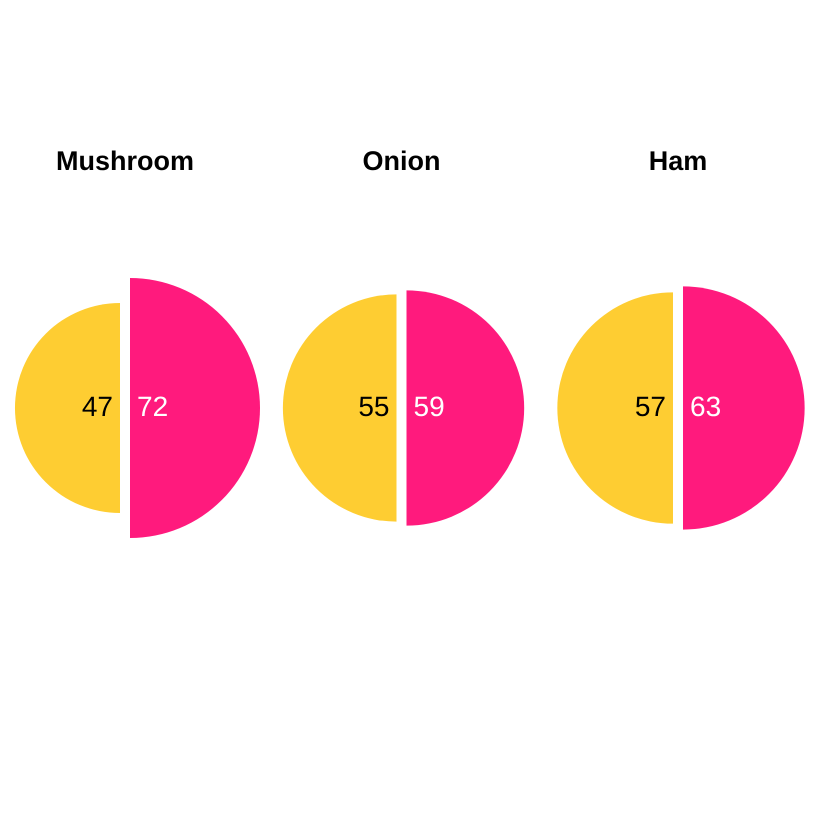  I want to click on data-label: 59, so click(429, 406).